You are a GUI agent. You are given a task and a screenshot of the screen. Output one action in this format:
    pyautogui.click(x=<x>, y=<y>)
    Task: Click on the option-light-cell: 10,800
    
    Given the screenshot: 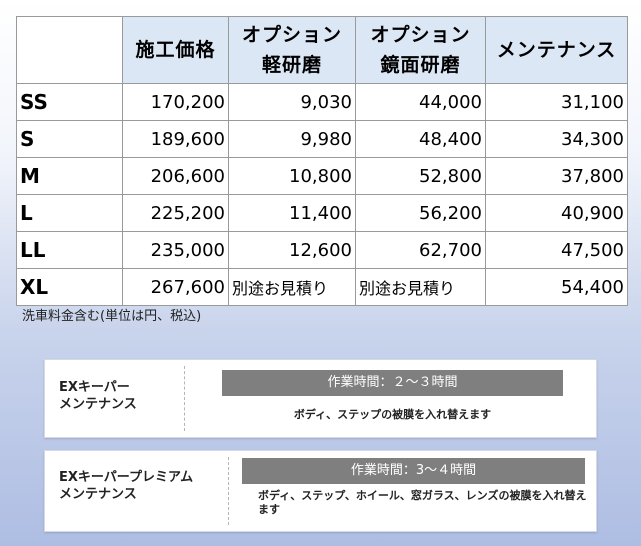 What is the action you would take?
    pyautogui.click(x=292, y=176)
    